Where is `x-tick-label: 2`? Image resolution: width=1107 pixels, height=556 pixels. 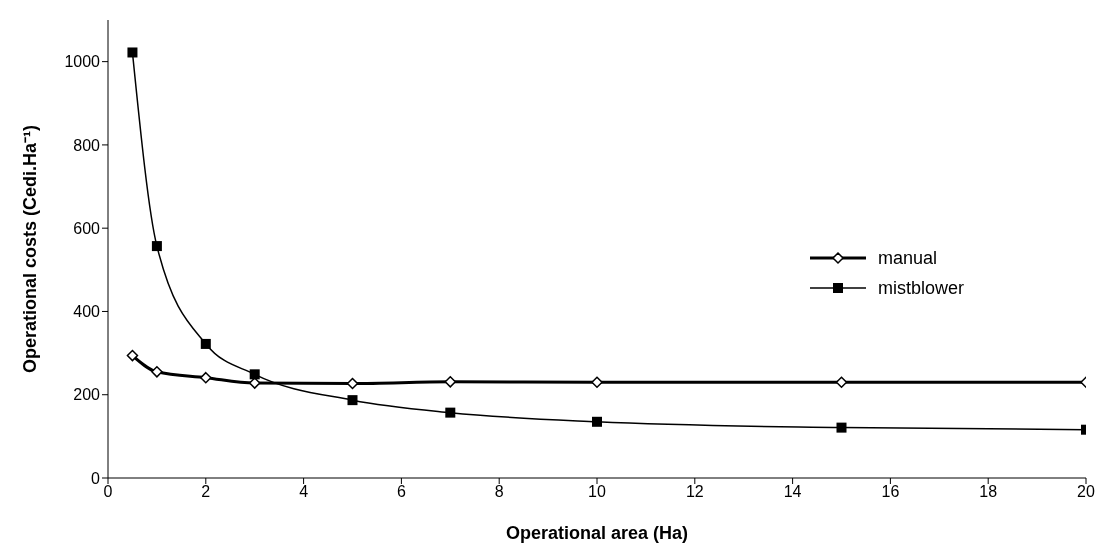
x-tick-label: 2 is located at coordinates (206, 492).